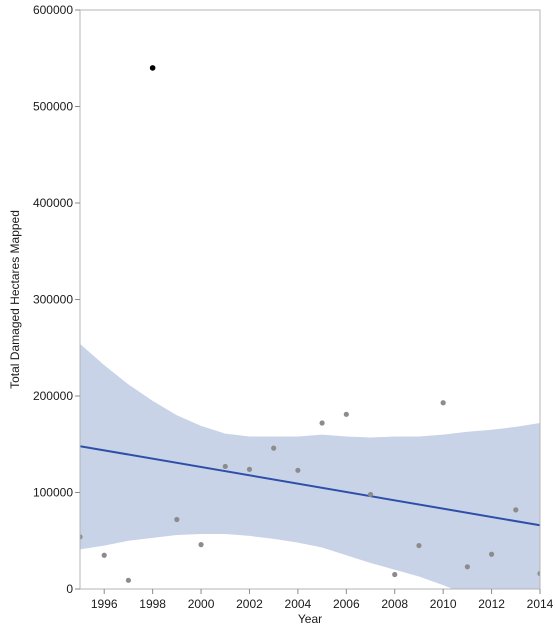  What do you see at coordinates (69, 589) in the screenshot?
I see `y-tick-label: 0` at bounding box center [69, 589].